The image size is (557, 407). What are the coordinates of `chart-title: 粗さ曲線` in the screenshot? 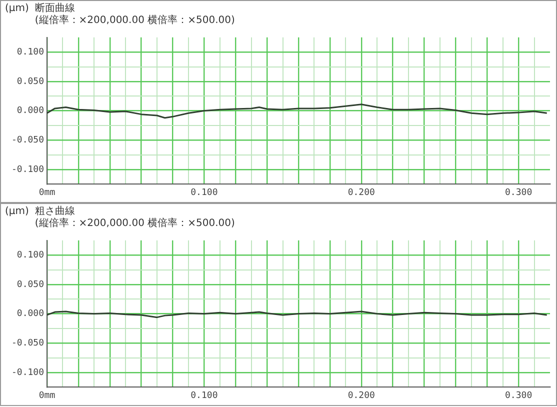 It's located at (55, 212).